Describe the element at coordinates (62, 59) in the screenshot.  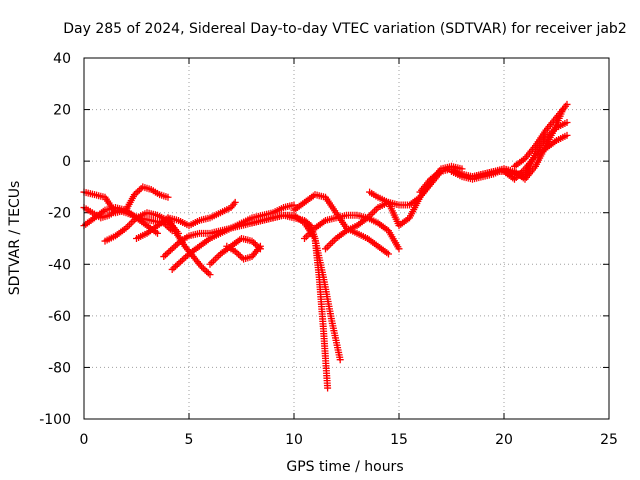
I see `y-tick-label: 40` at that location.